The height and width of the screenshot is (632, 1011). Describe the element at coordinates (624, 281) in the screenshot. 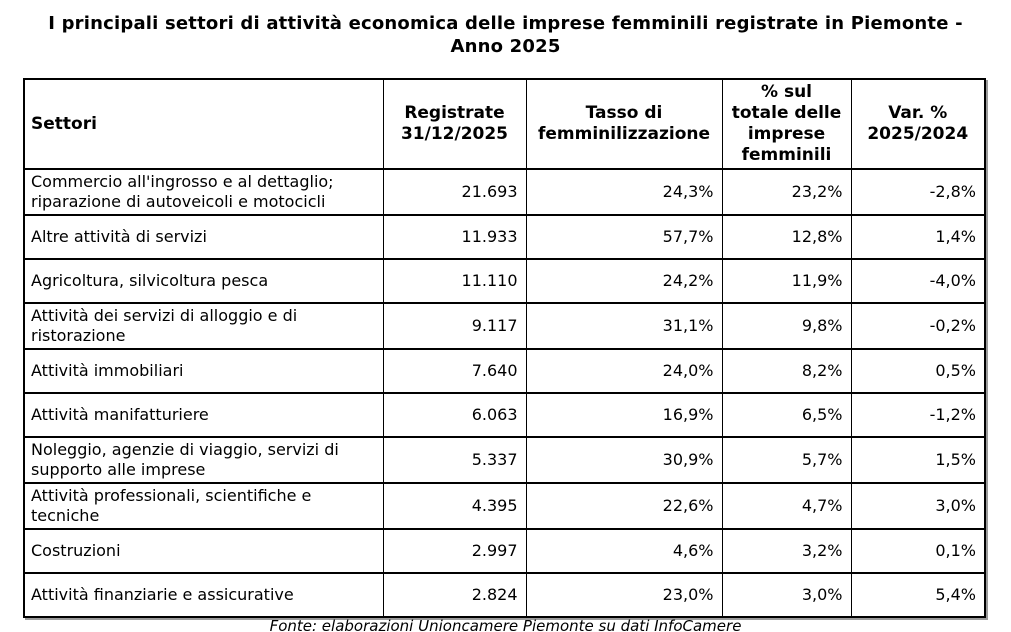

I see `tasso-cell: 24,2%` at that location.